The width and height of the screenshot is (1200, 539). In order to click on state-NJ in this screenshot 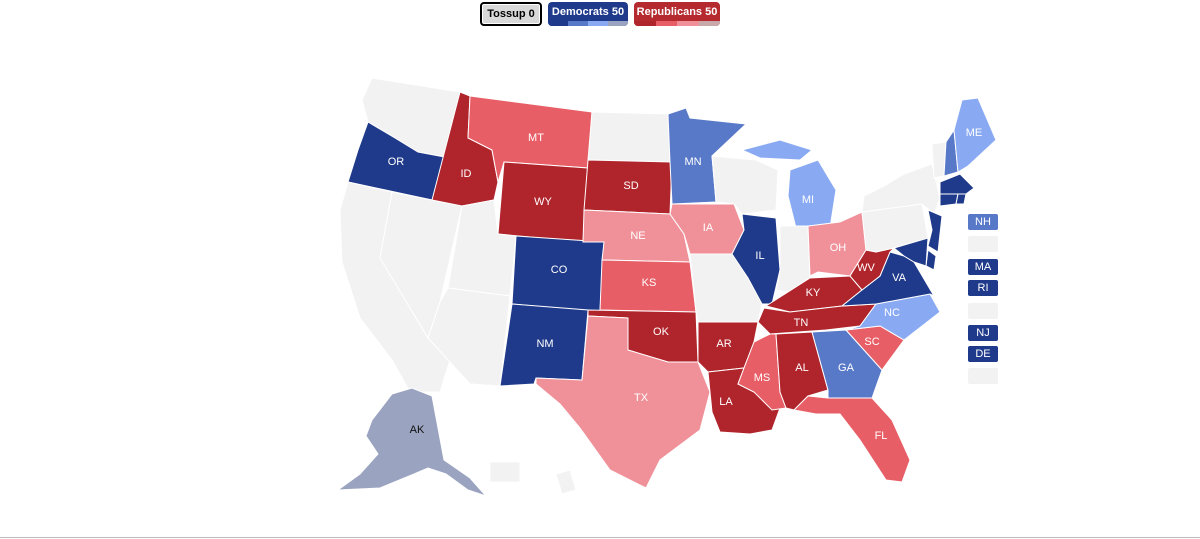, I will do `click(935, 231)`.